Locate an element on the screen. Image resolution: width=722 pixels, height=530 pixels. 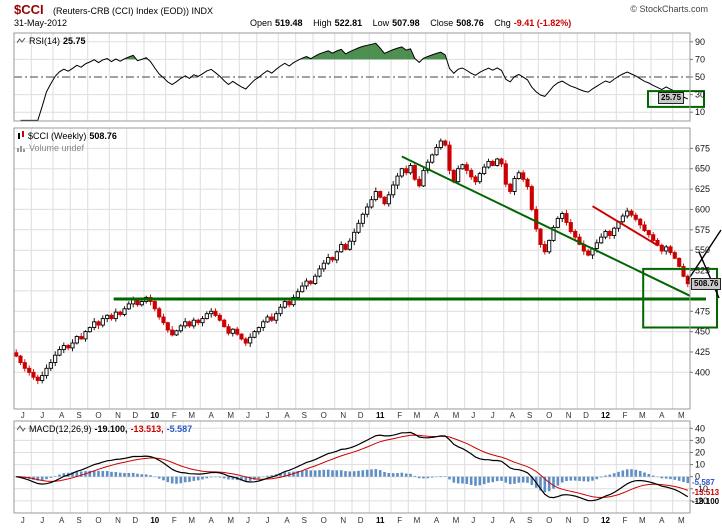
symbol-description: (Reuters-CRB (CCI) Index (EOD)) INDX is located at coordinates (133, 11).